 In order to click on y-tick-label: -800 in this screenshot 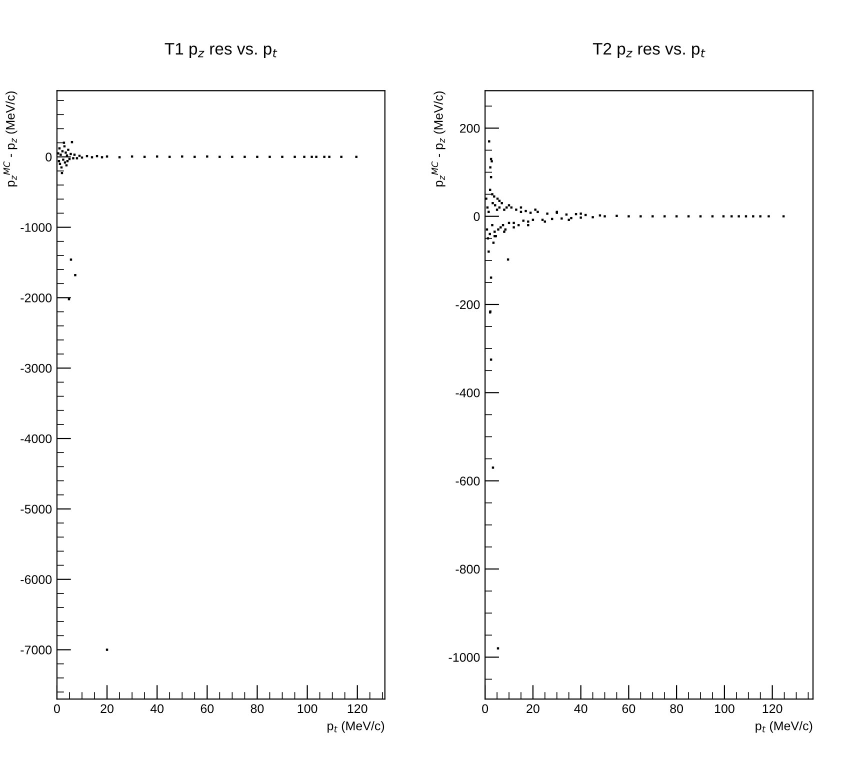, I will do `click(468, 569)`.